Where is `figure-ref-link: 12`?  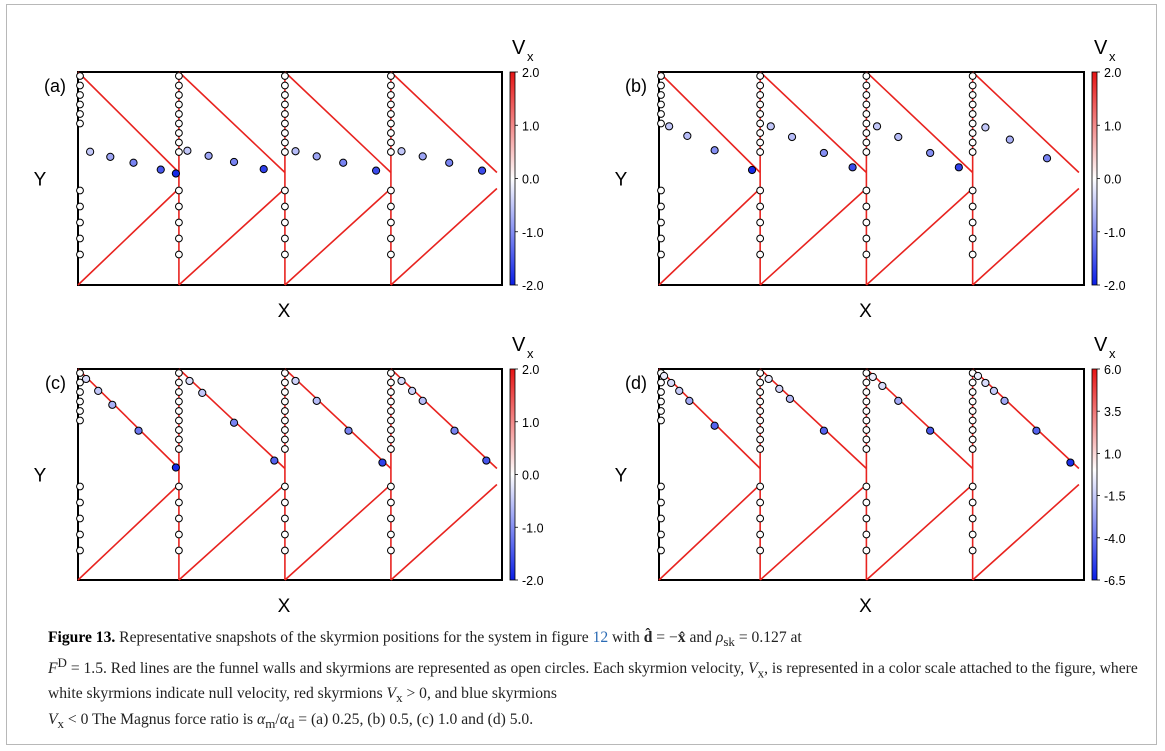 figure-ref-link: 12 is located at coordinates (600, 637).